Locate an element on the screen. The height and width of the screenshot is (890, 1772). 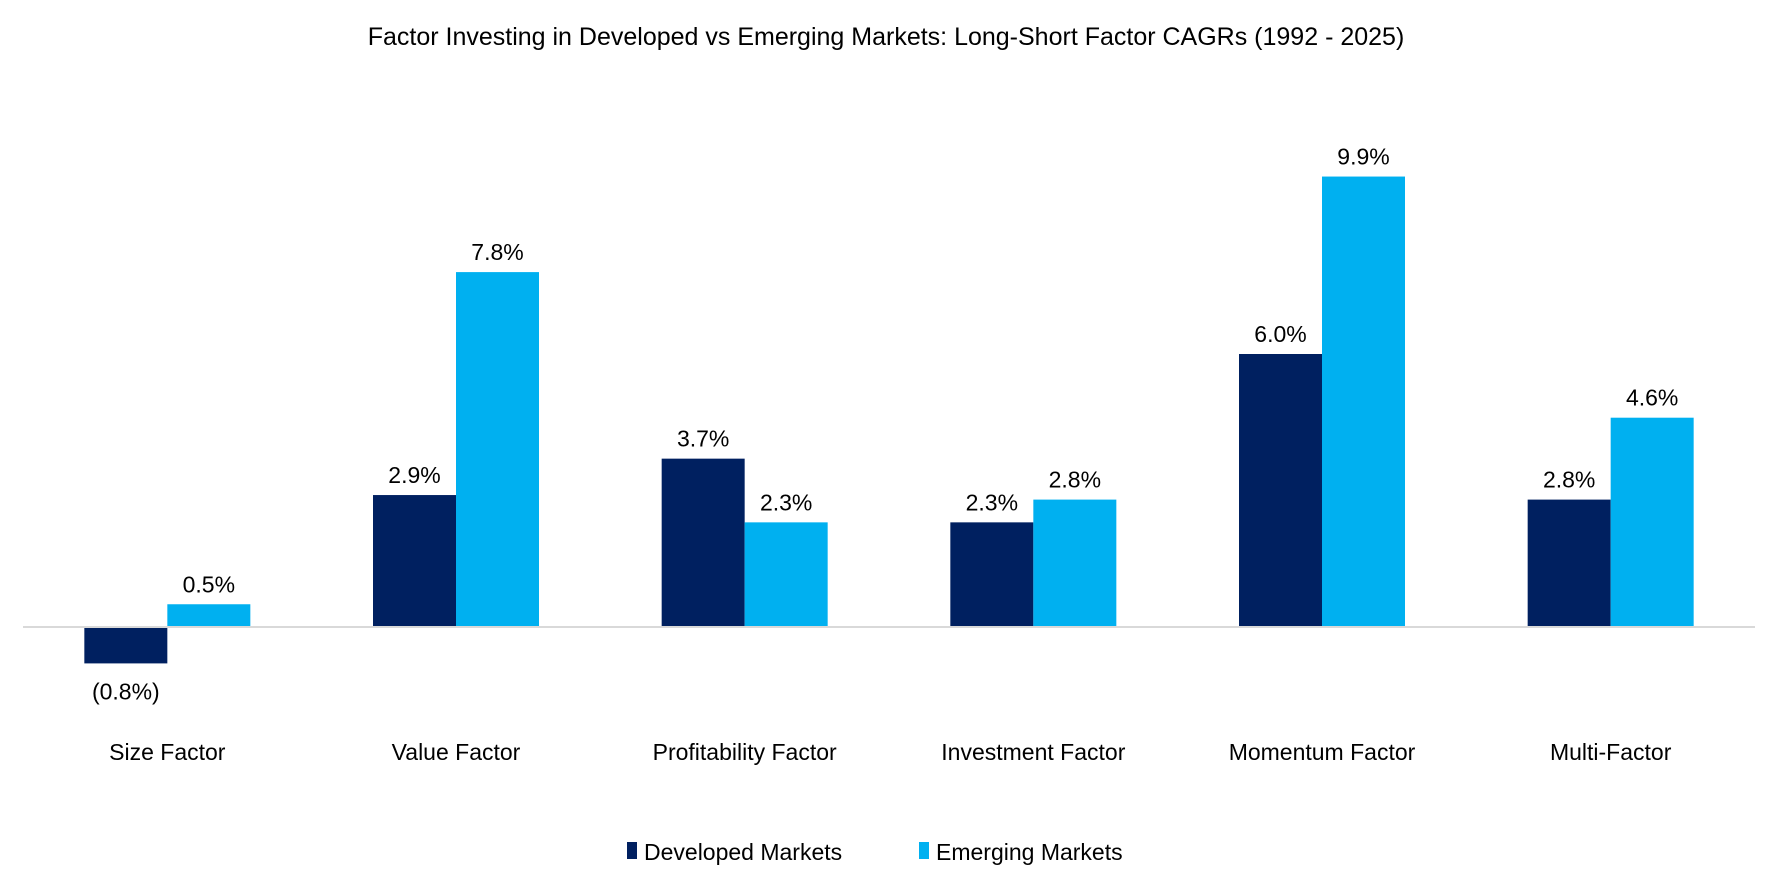
data-label: 9.9% is located at coordinates (1363, 157).